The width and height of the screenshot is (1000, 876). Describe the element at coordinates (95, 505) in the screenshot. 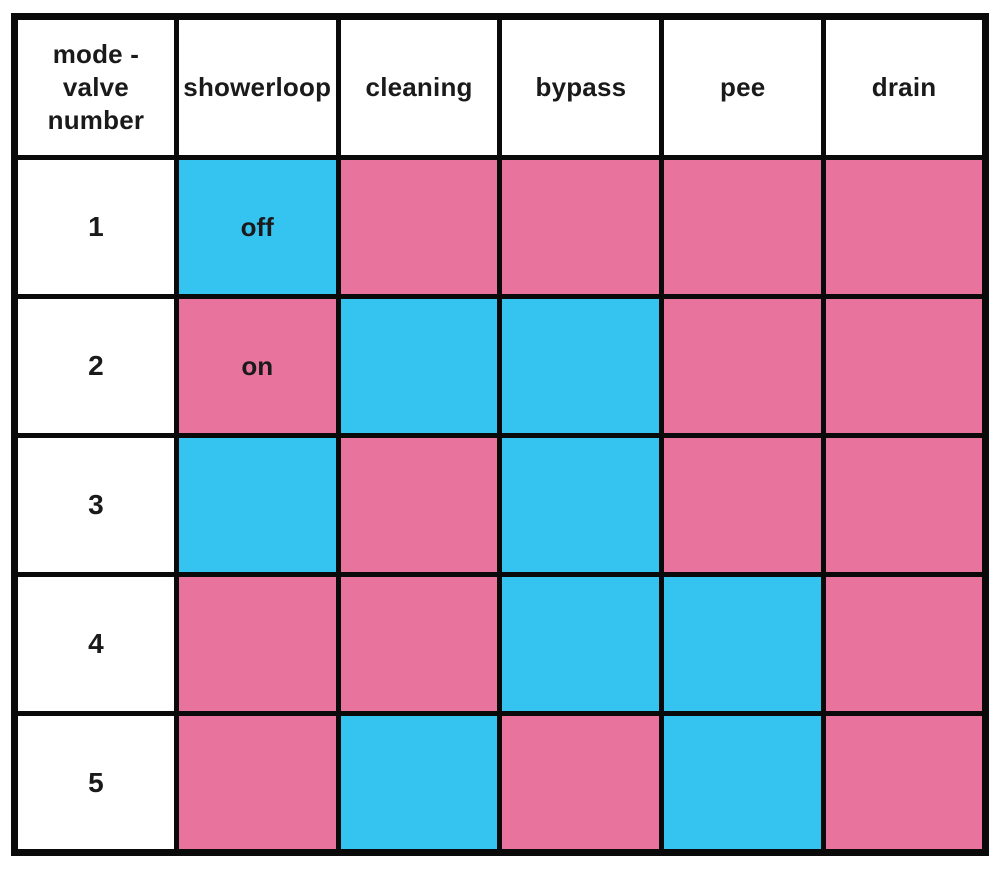

I see `row-header-valve-number: 3` at that location.